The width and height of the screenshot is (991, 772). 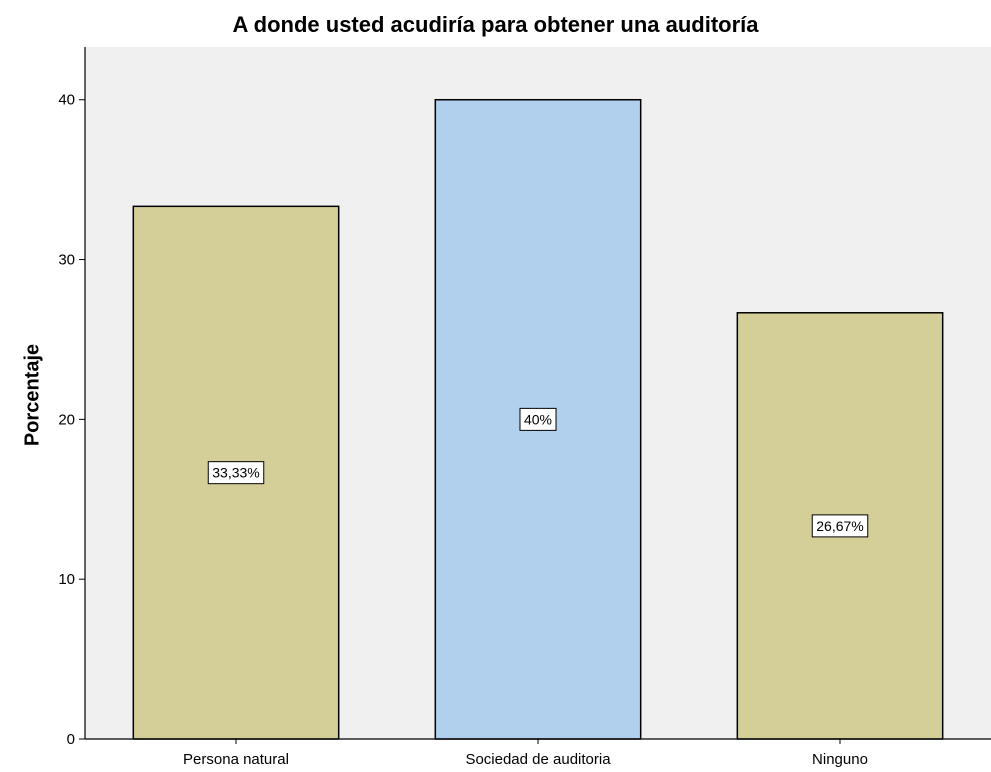 I want to click on y-tick-label-40: 40, so click(x=66, y=100).